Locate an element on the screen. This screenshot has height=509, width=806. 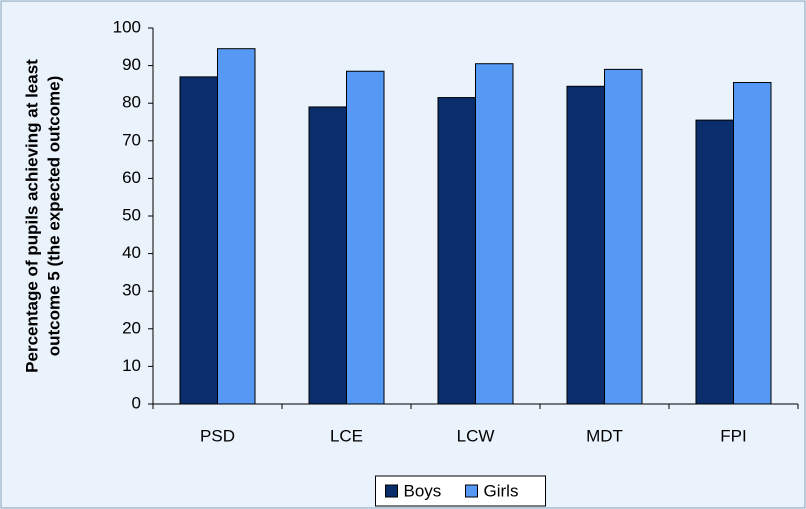
y-tick-label: 40 is located at coordinates (131, 252).